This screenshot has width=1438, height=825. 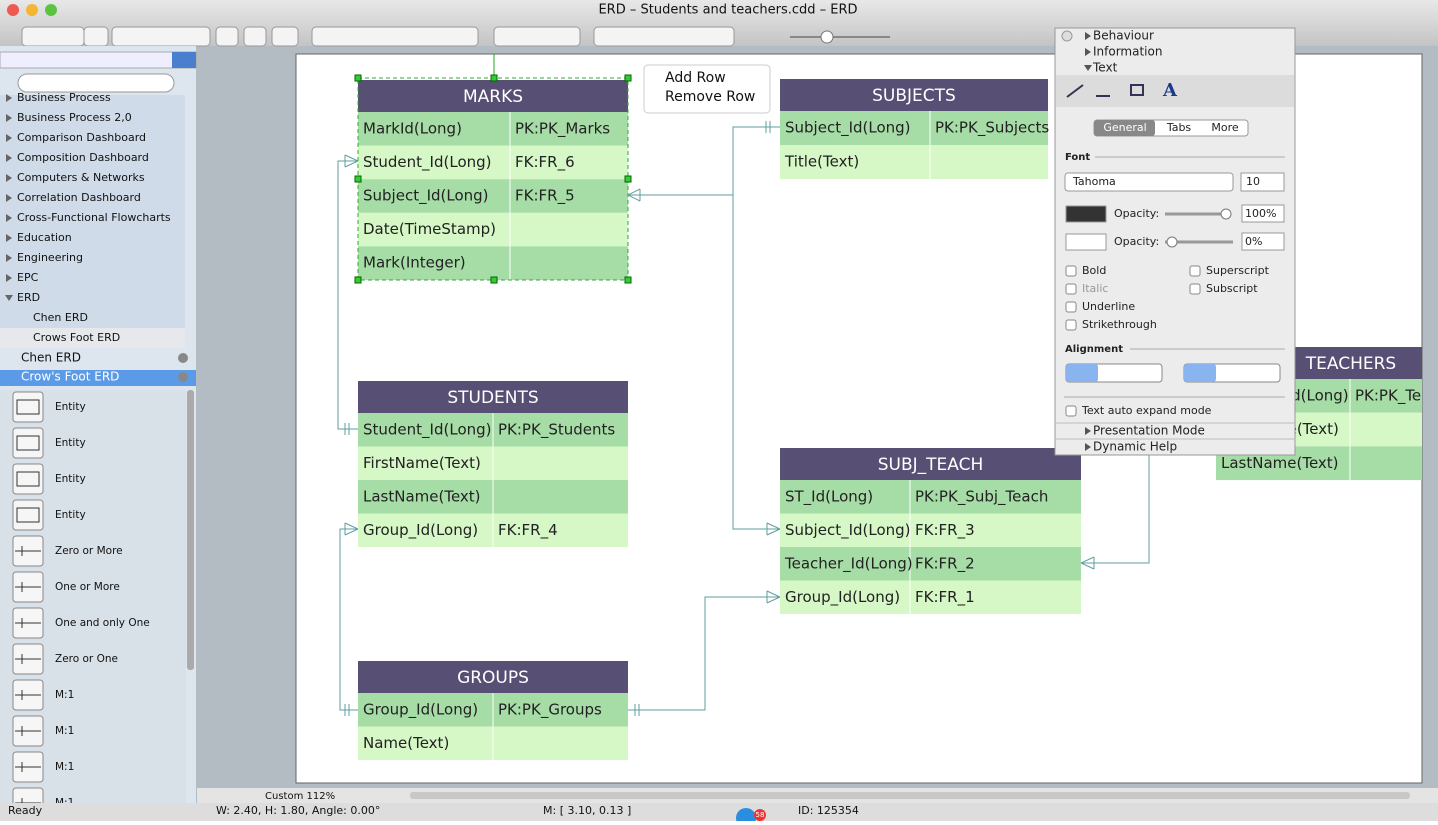 What do you see at coordinates (821, 162) in the screenshot?
I see `attribute-name: Title(Text)` at bounding box center [821, 162].